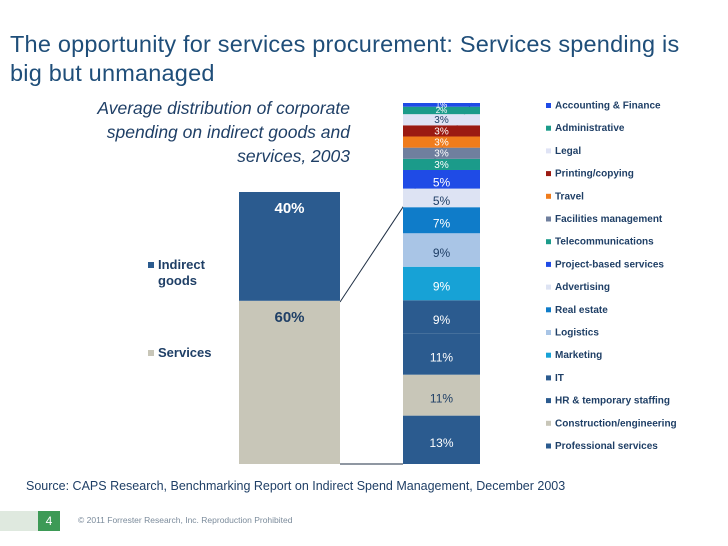 The height and width of the screenshot is (546, 728). Describe the element at coordinates (616, 423) in the screenshot. I see `legend-label: Construction/engineering` at that location.